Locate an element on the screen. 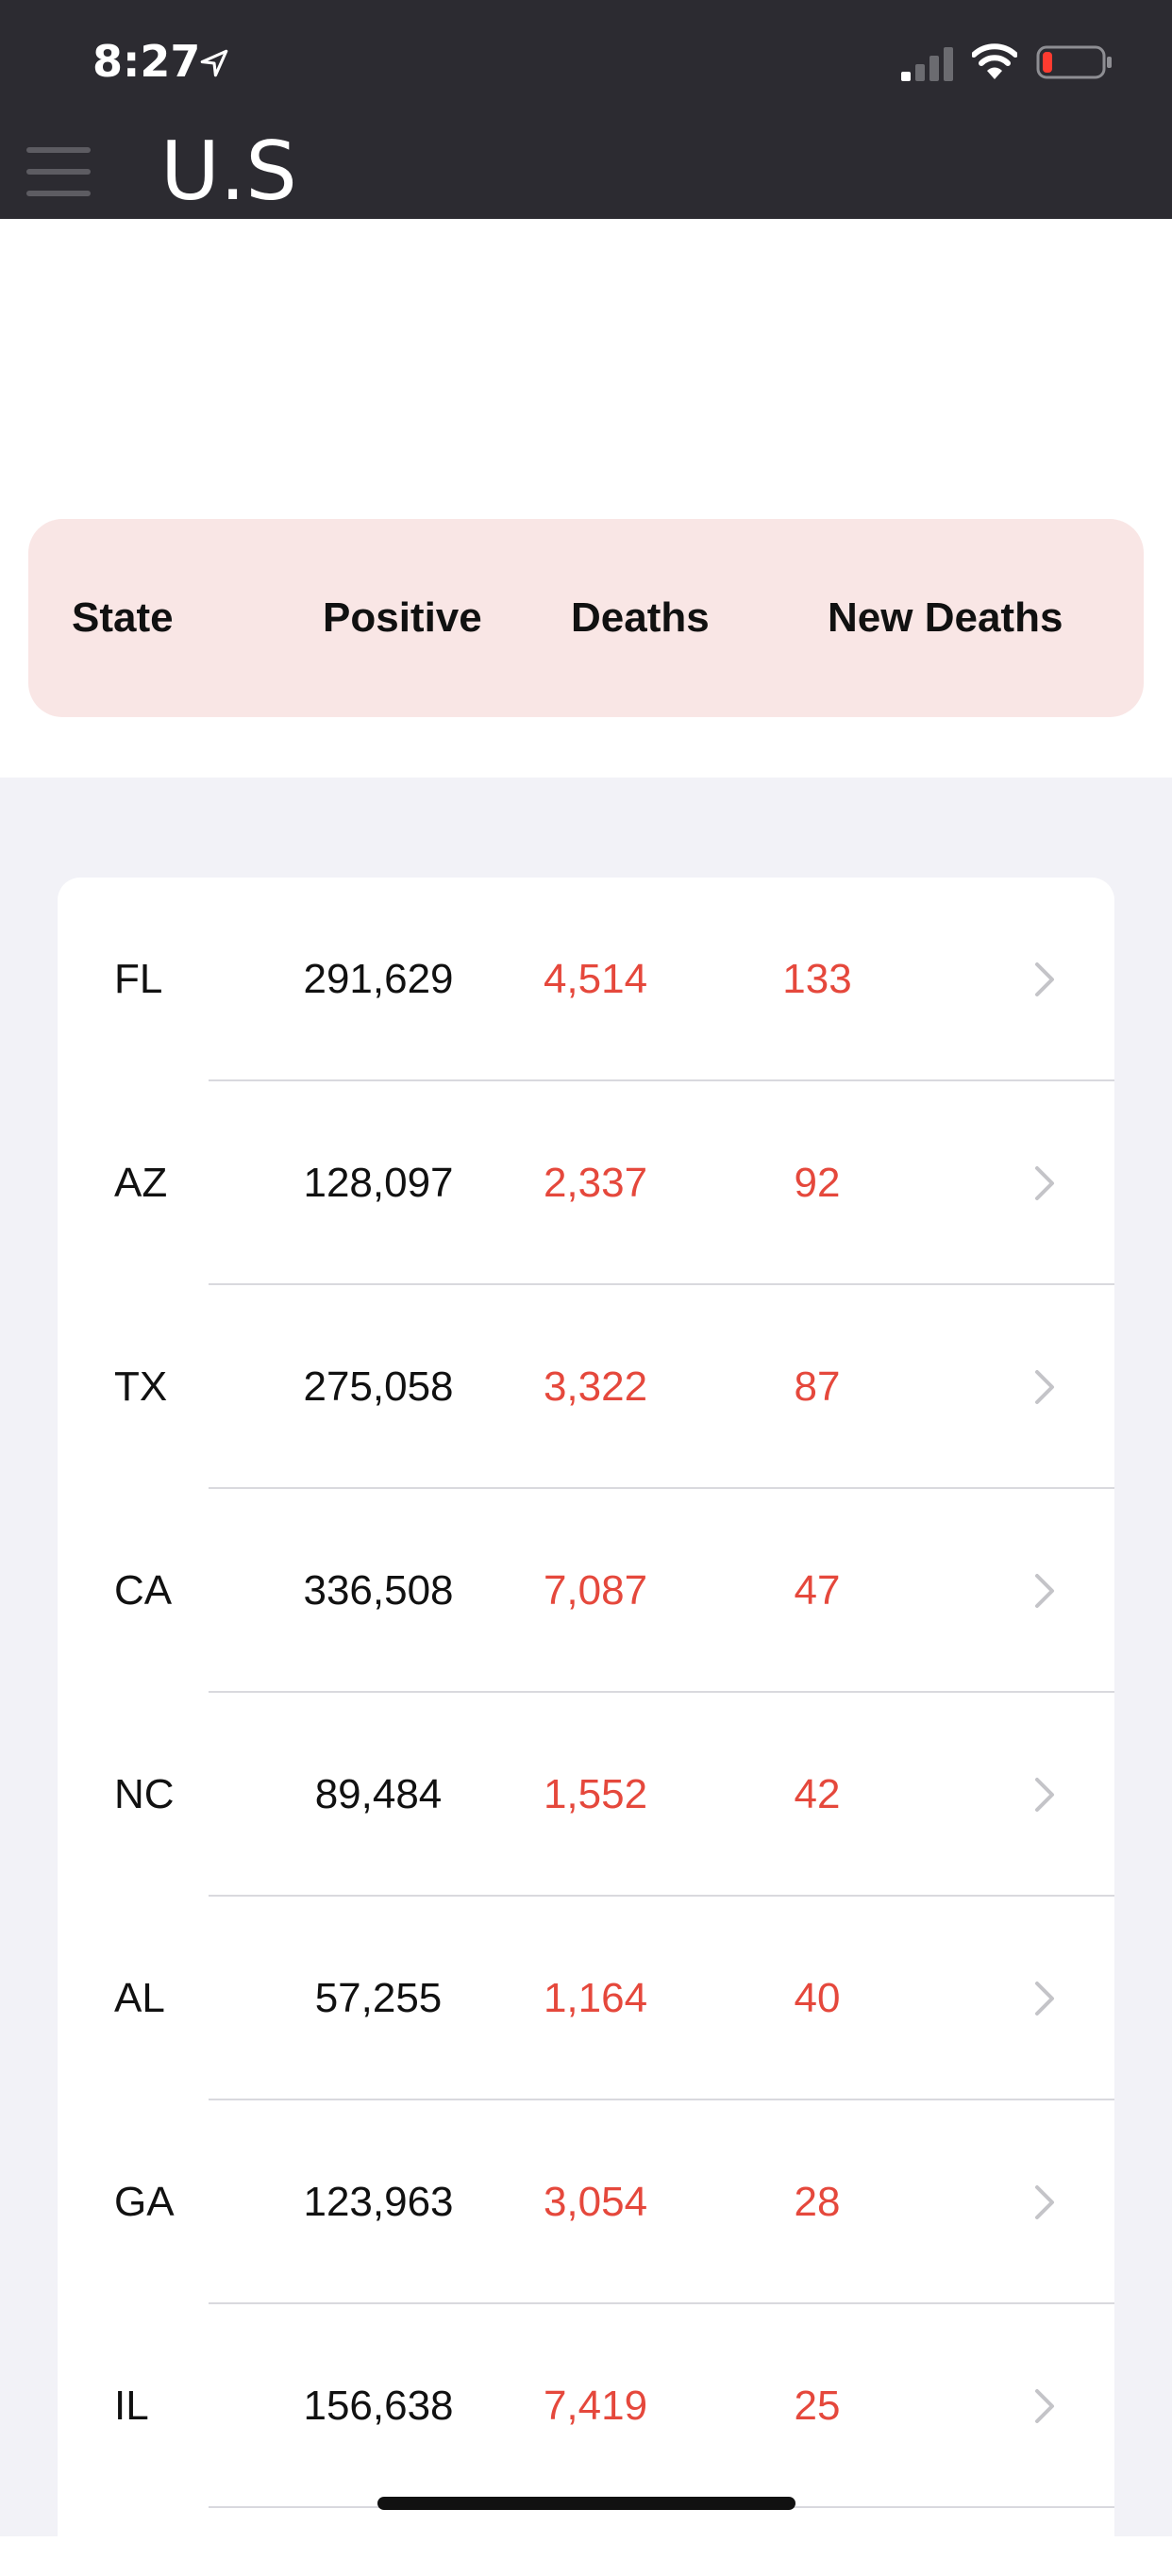 This screenshot has width=1172, height=2576. row-positive: 57,255 is located at coordinates (378, 1998).